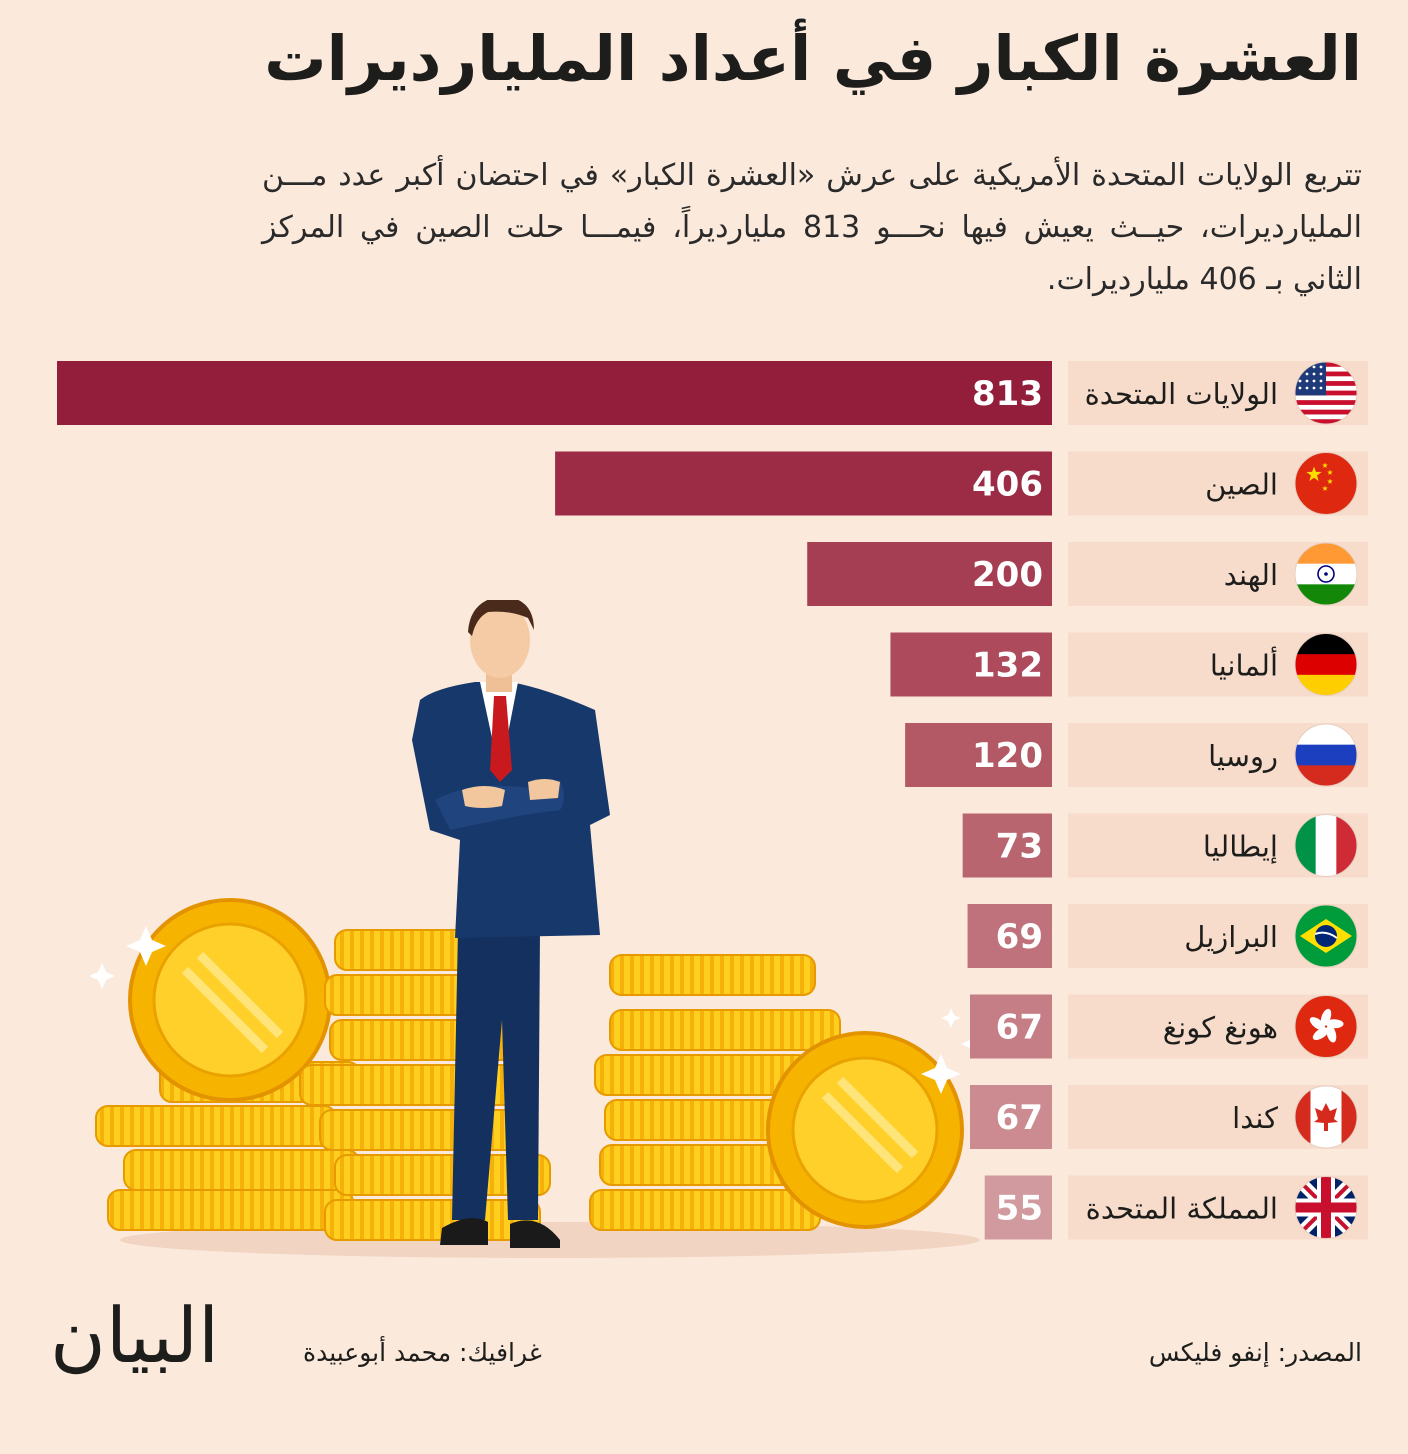  Describe the element at coordinates (1241, 485) in the screenshot. I see `category-label: الصين` at that location.